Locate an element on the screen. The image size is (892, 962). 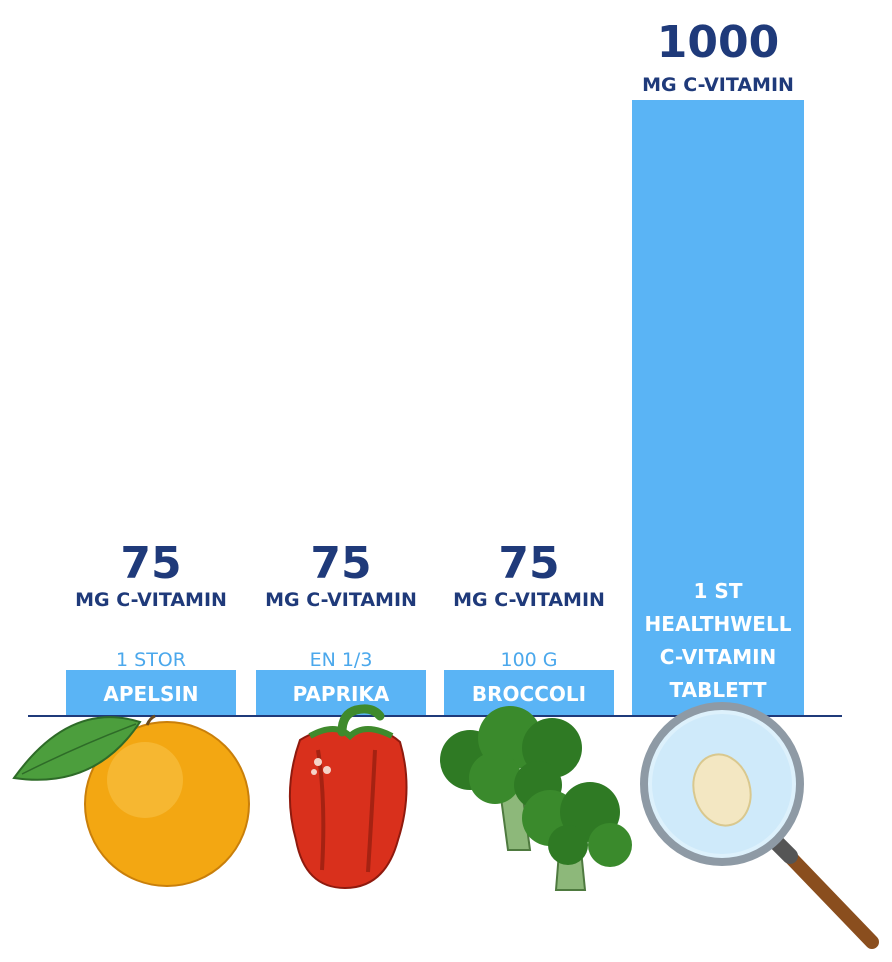
bar-label-3: BROCCOLI is located at coordinates (529, 694).